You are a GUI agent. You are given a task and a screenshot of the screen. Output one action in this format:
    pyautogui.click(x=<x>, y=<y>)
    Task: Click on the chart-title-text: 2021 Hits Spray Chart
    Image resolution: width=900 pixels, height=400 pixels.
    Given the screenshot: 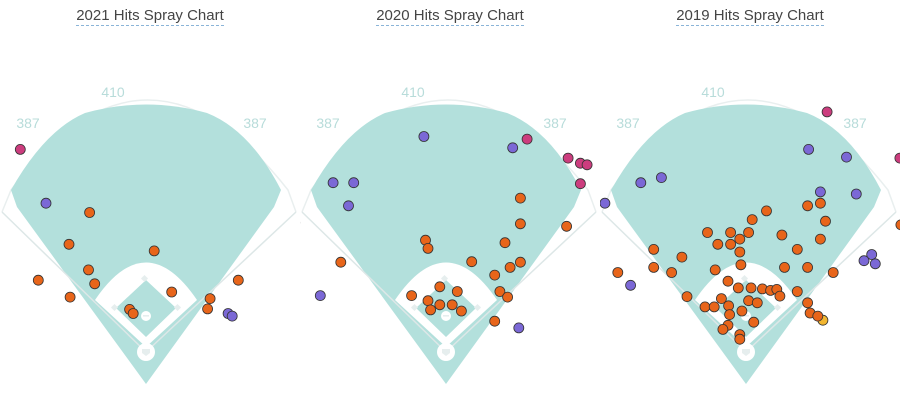 What is the action you would take?
    pyautogui.click(x=150, y=16)
    